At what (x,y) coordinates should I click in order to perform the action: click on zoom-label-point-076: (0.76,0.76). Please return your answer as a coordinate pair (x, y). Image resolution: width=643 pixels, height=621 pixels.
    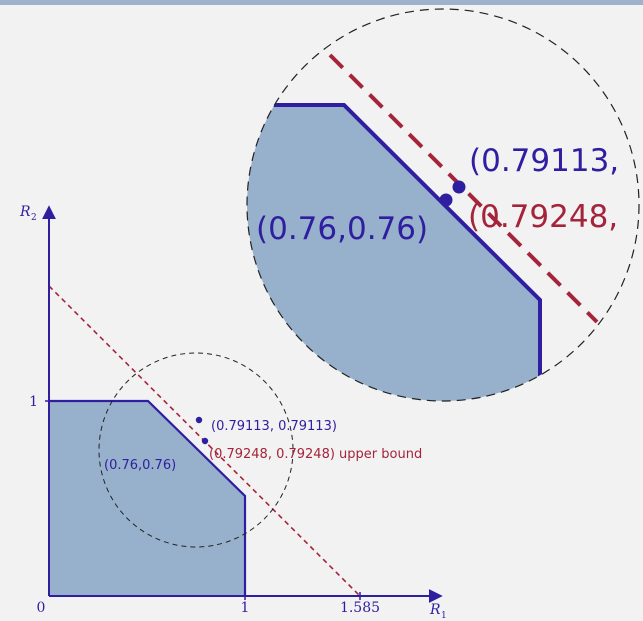
    Looking at the image, I should click on (342, 229).